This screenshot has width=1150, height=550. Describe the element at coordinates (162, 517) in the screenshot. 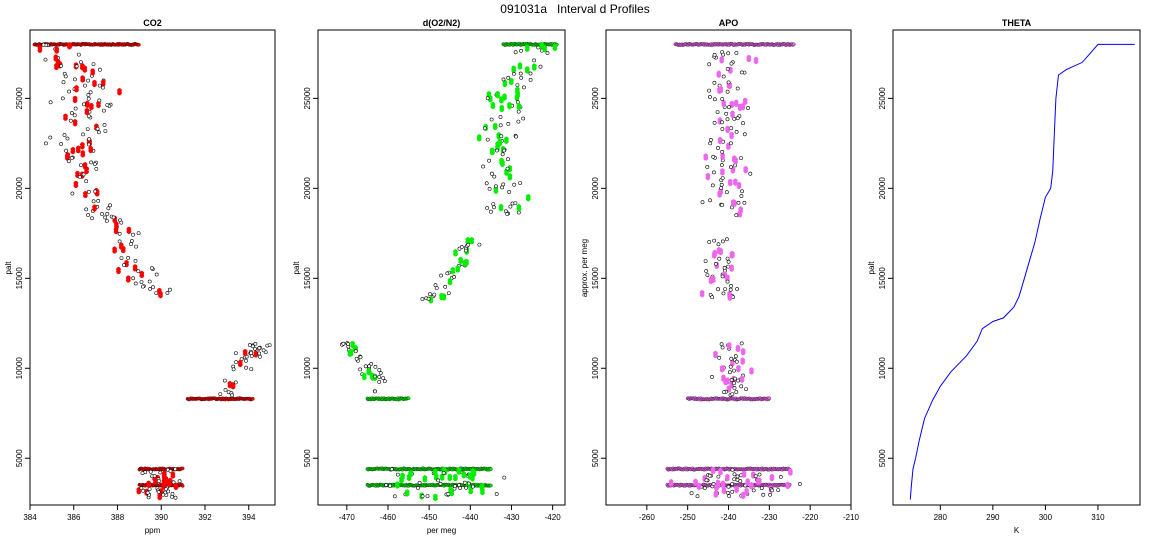

I see `x-tick-label: 390` at that location.